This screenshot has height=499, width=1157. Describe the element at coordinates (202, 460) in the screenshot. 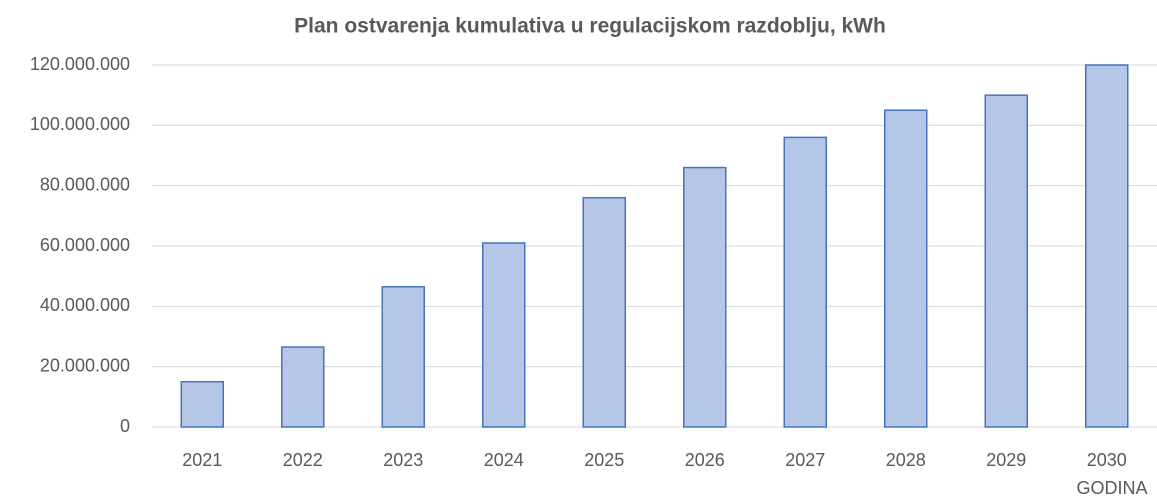

I see `x-tick-label: 2021` at that location.